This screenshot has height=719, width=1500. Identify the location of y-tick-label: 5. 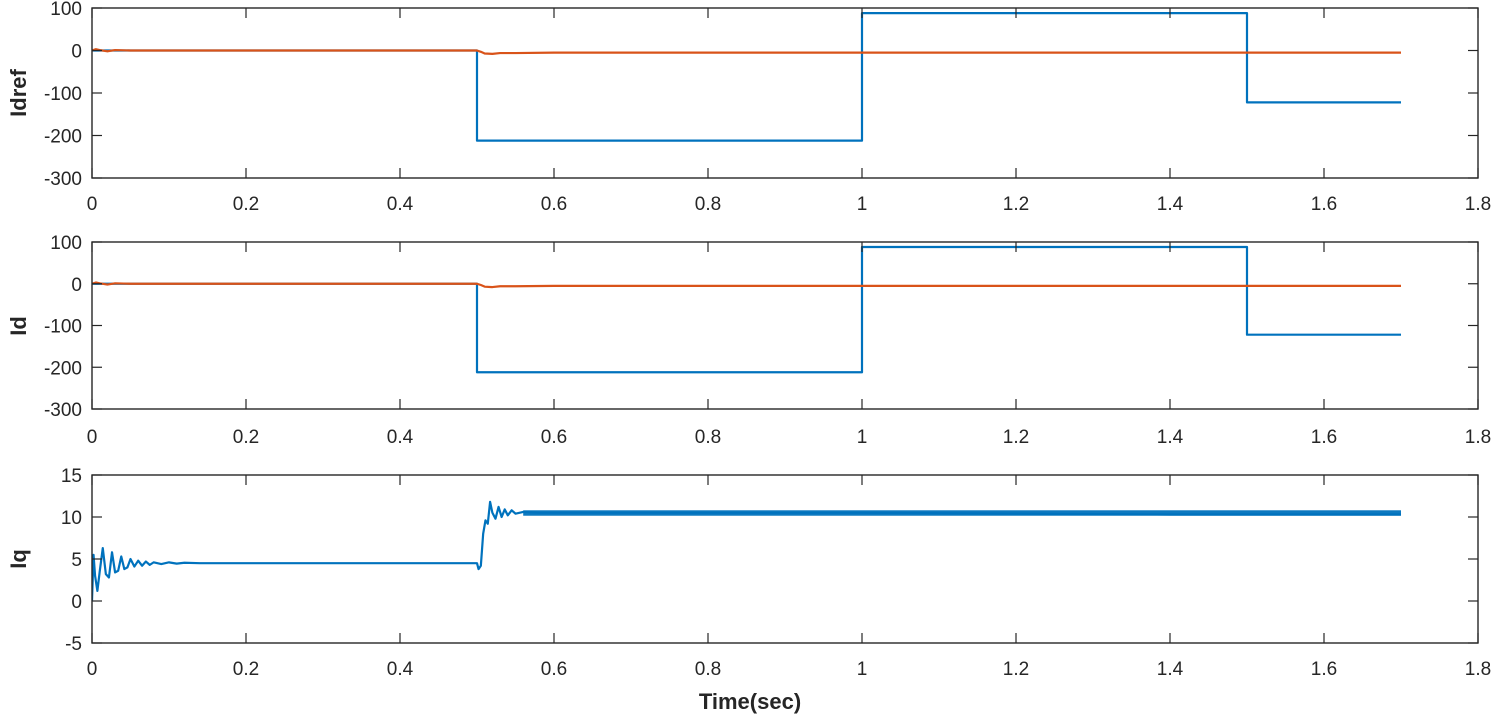
(76, 560).